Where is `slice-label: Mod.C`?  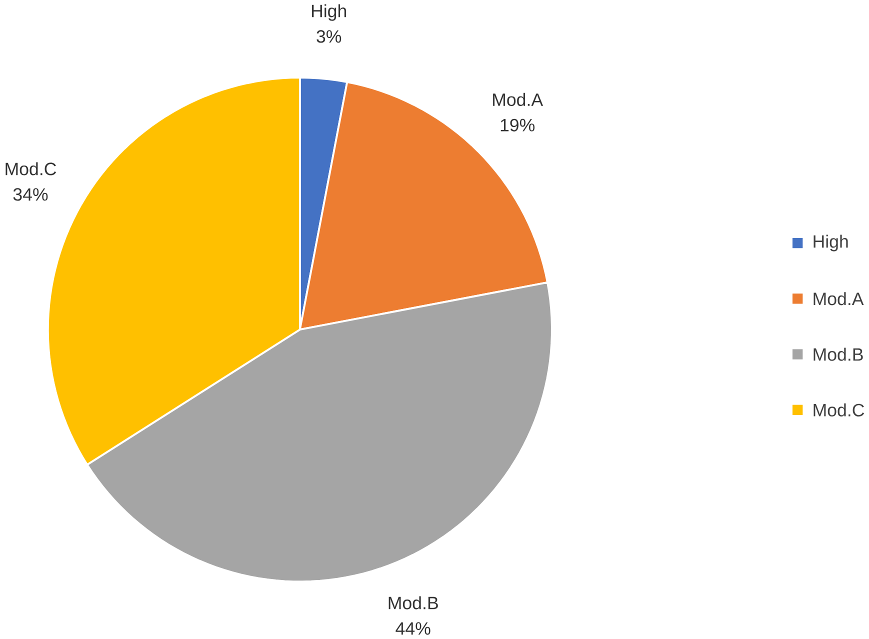
slice-label: Mod.C is located at coordinates (31, 169).